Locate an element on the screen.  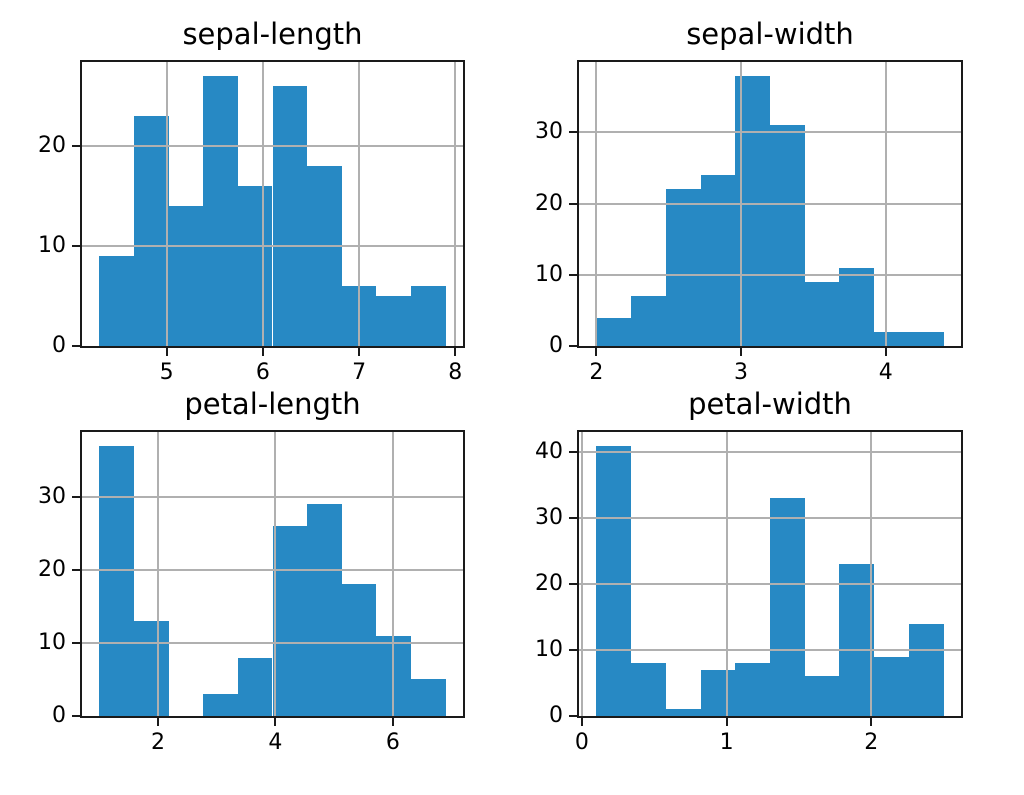
subplot-title-sepal-length: sepal-length is located at coordinates (272, 34).